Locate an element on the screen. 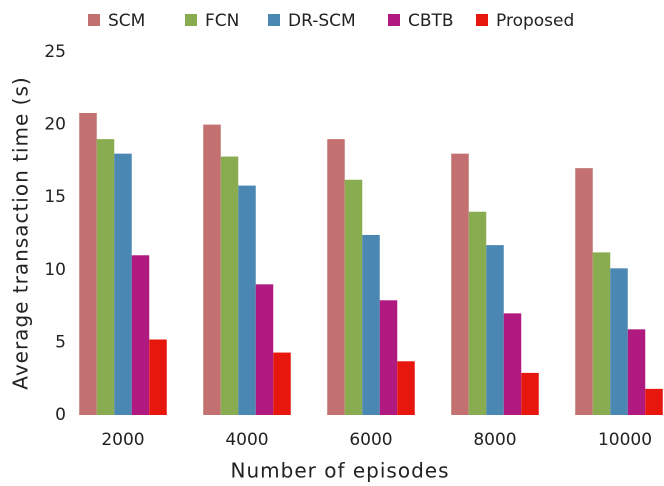 The height and width of the screenshot is (486, 664). y-tick-label: 0 is located at coordinates (60, 415).